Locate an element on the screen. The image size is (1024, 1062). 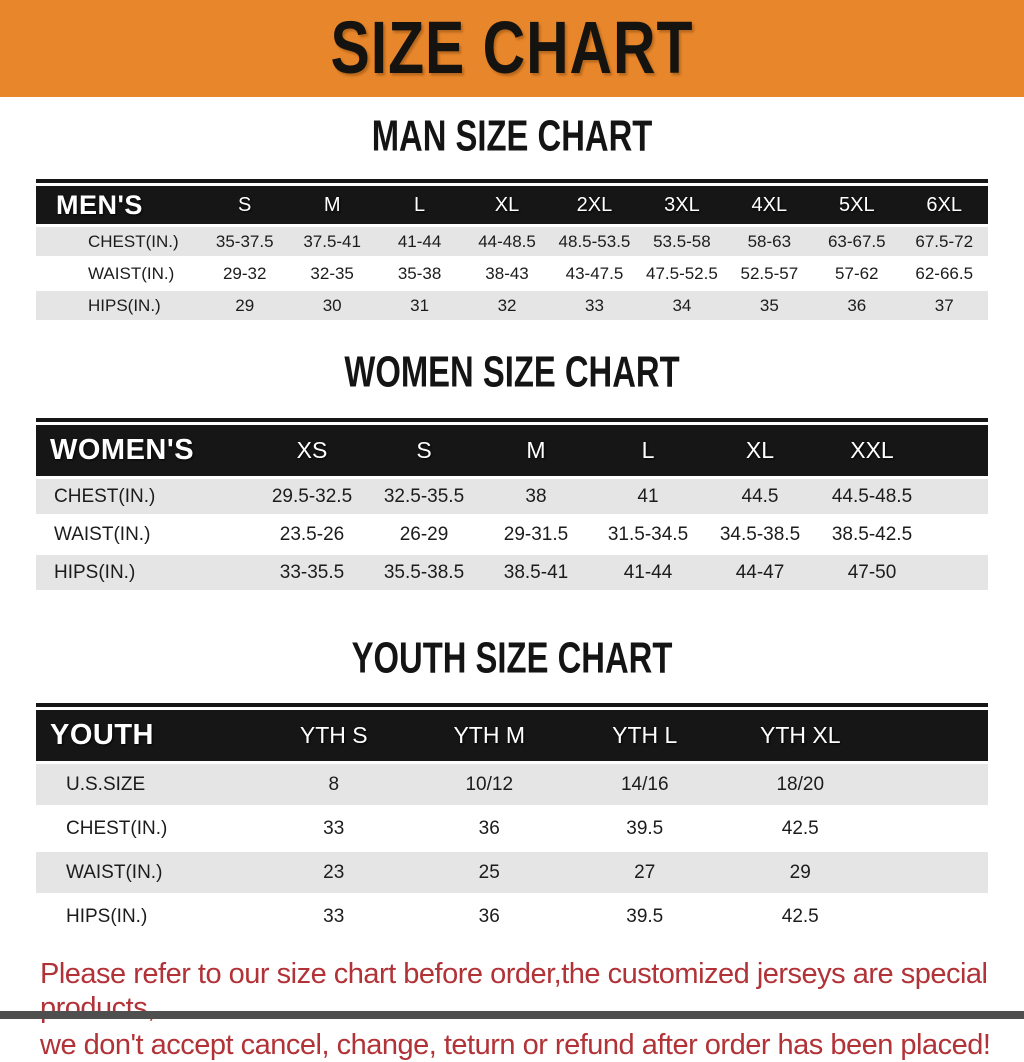
size-value-cell: 30 is located at coordinates (332, 305).